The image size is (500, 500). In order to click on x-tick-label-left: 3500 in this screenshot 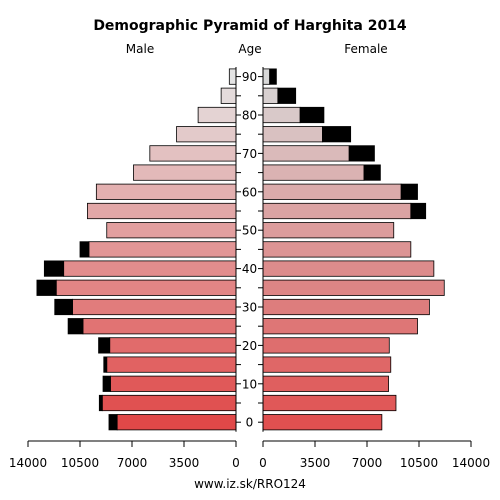, I will do `click(184, 463)`.